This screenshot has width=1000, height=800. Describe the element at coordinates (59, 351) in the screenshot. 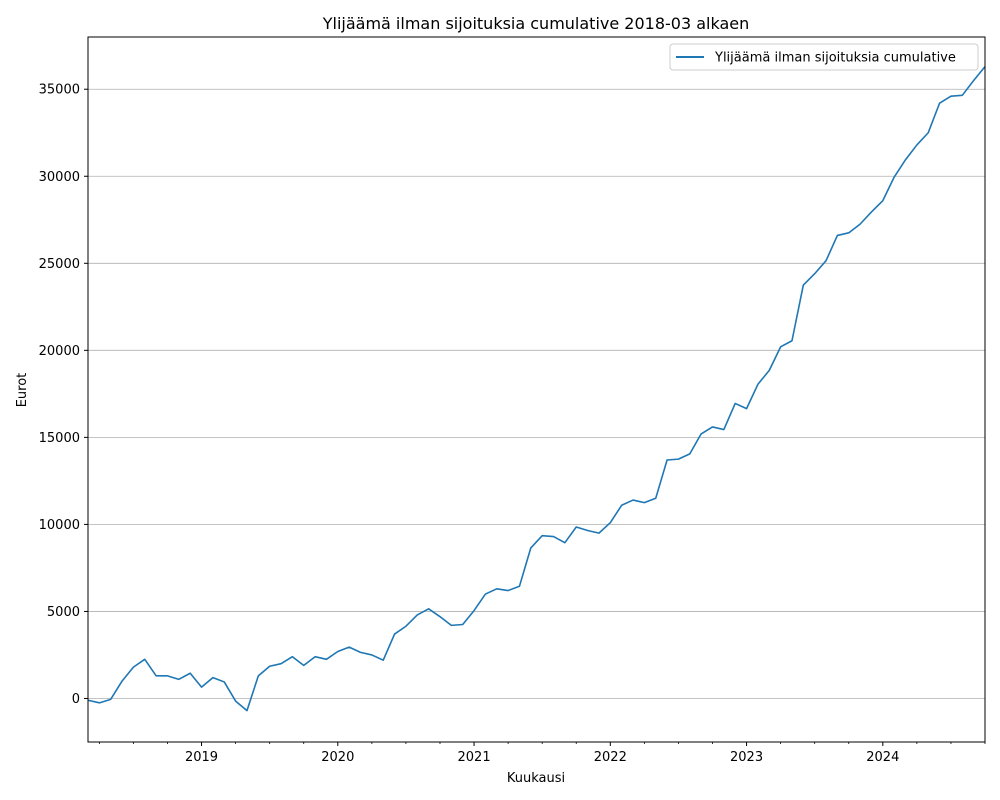

I see `y-tick-label: 20000` at that location.